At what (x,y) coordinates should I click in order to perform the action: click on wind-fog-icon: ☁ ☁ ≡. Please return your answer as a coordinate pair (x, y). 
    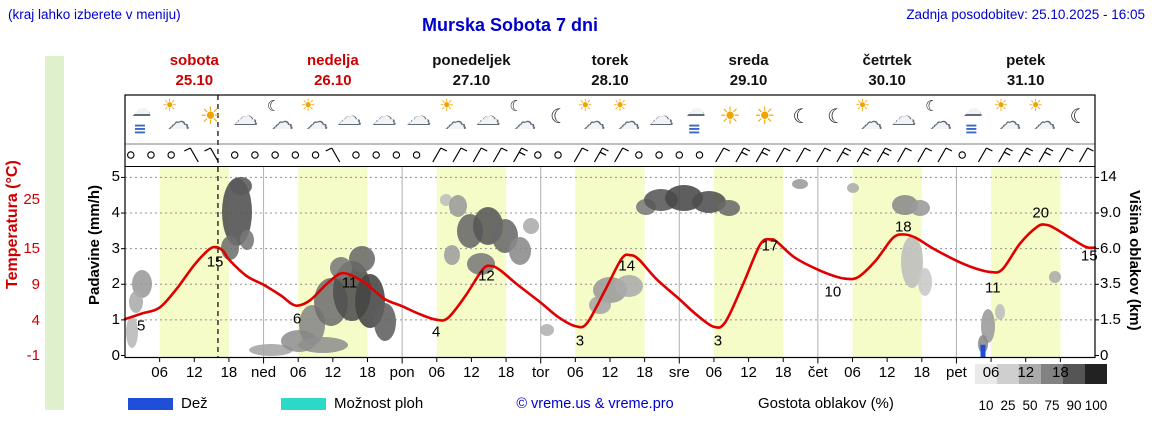
    Looking at the image, I should click on (974, 119).